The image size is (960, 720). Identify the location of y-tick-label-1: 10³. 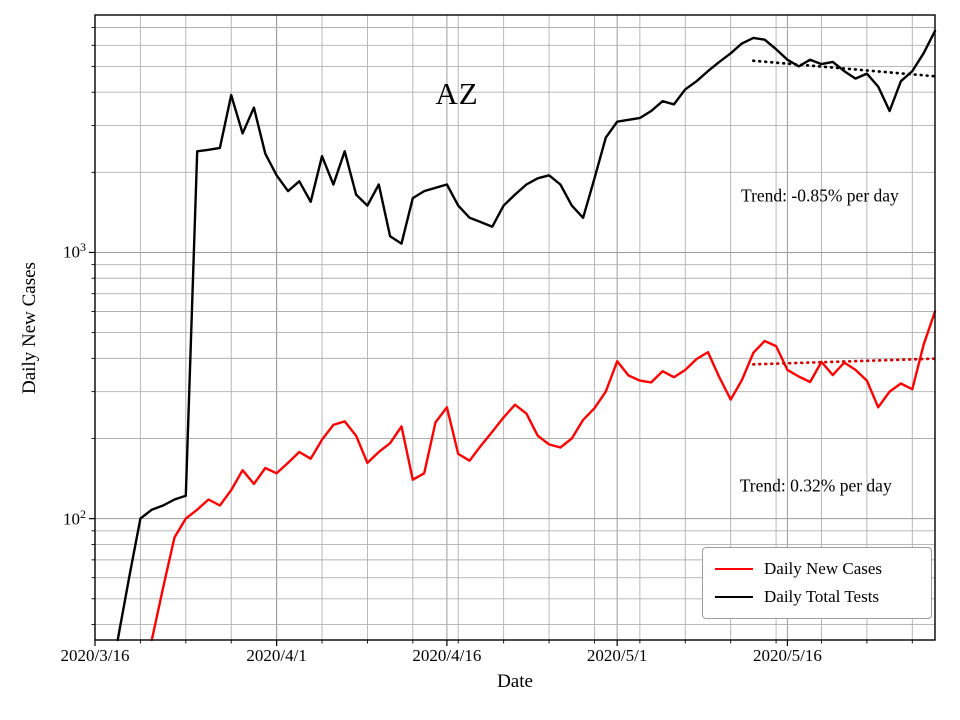
(74, 251).